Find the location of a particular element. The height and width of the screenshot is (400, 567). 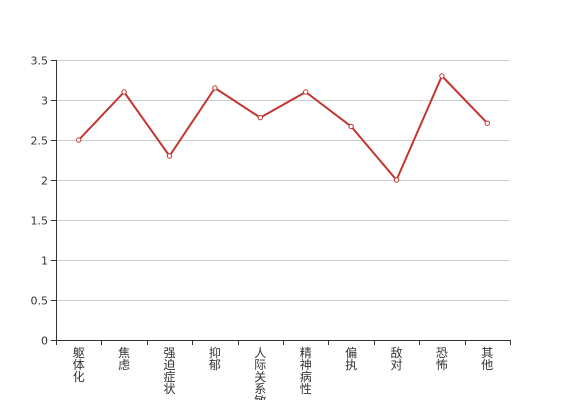

y-tick-label: 0 is located at coordinates (44, 341).